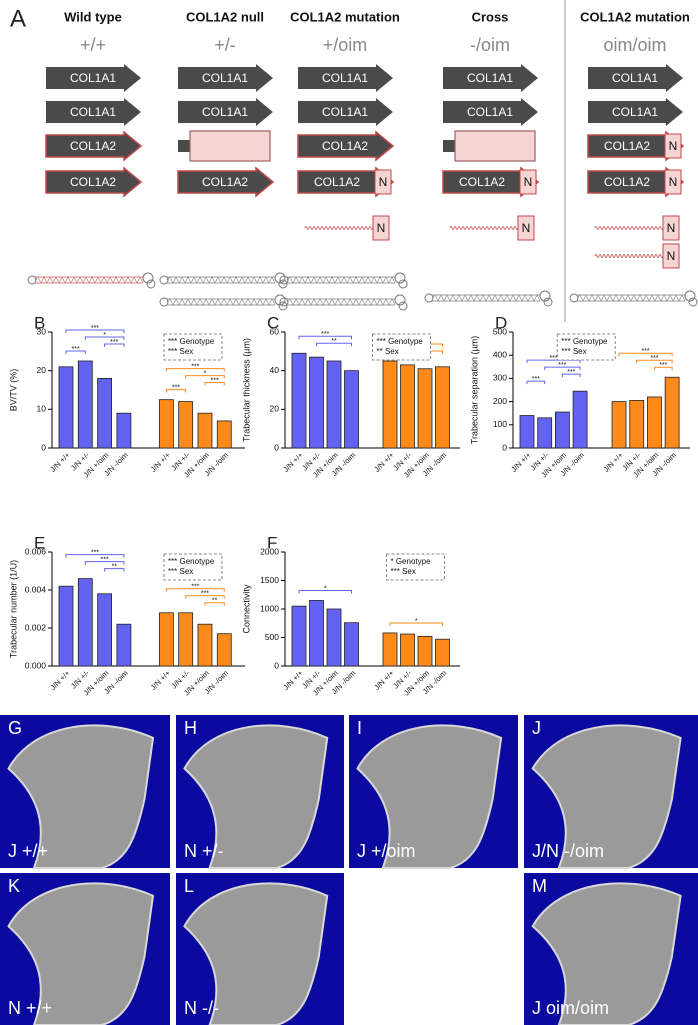 The width and height of the screenshot is (698, 1025). What do you see at coordinates (501, 322) in the screenshot?
I see `panel-letter: D` at bounding box center [501, 322].